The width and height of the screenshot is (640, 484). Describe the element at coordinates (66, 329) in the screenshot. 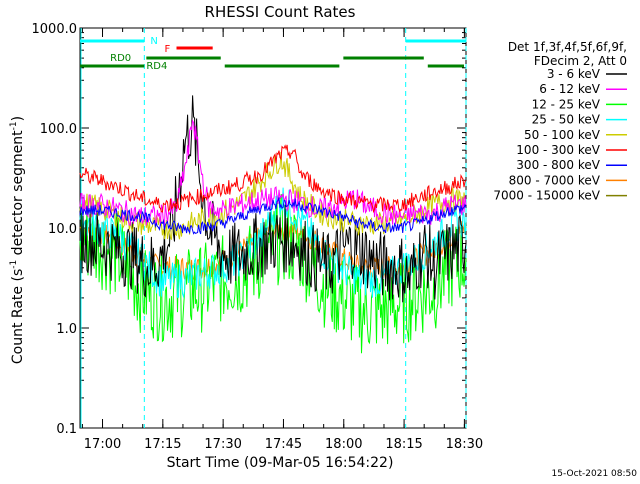

I see `y-tick-label: 1.0` at that location.